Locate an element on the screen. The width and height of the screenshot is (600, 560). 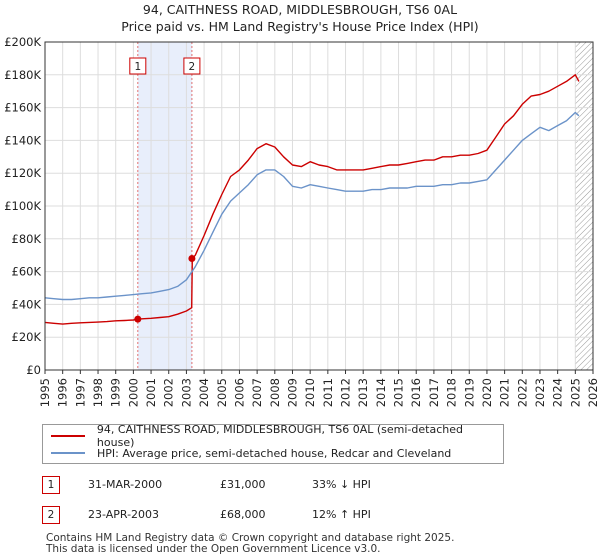
x-tick-label: 2006 is located at coordinates (239, 392).